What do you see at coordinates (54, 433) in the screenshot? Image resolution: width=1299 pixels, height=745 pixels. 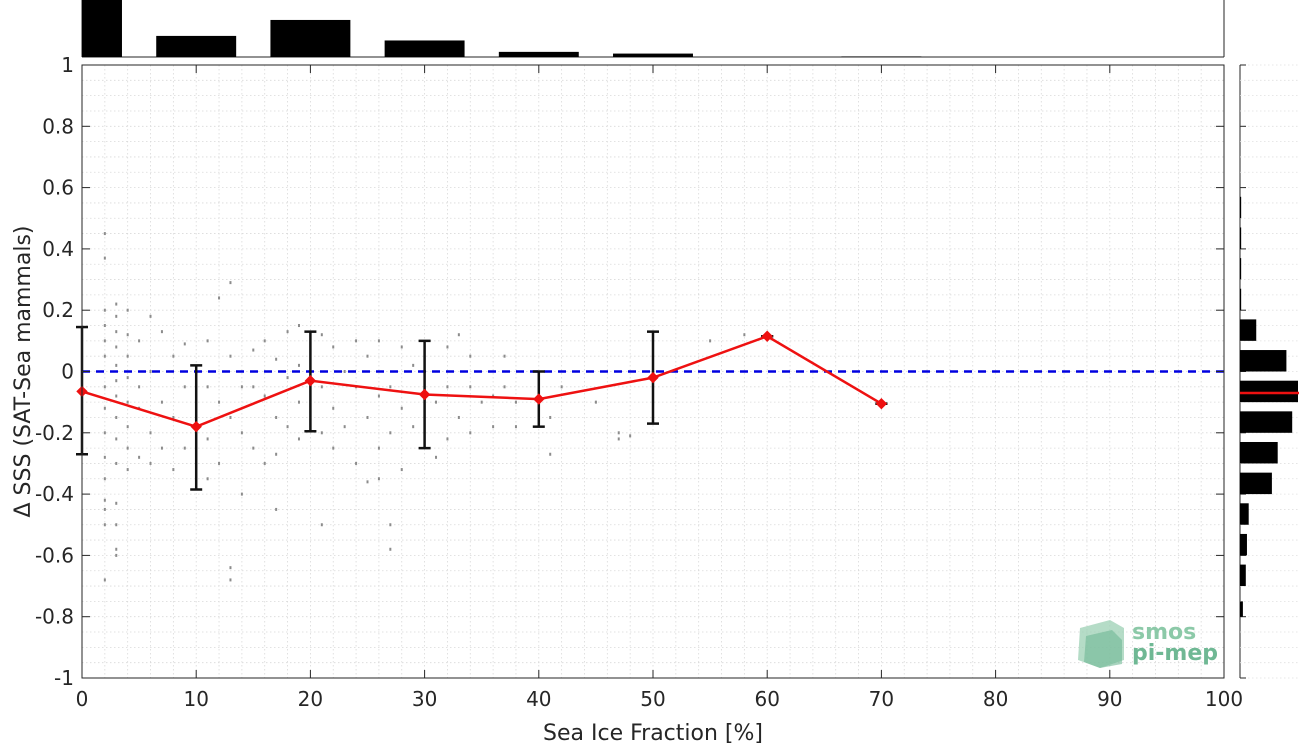 I see `y-tick-label: -0.2` at bounding box center [54, 433].